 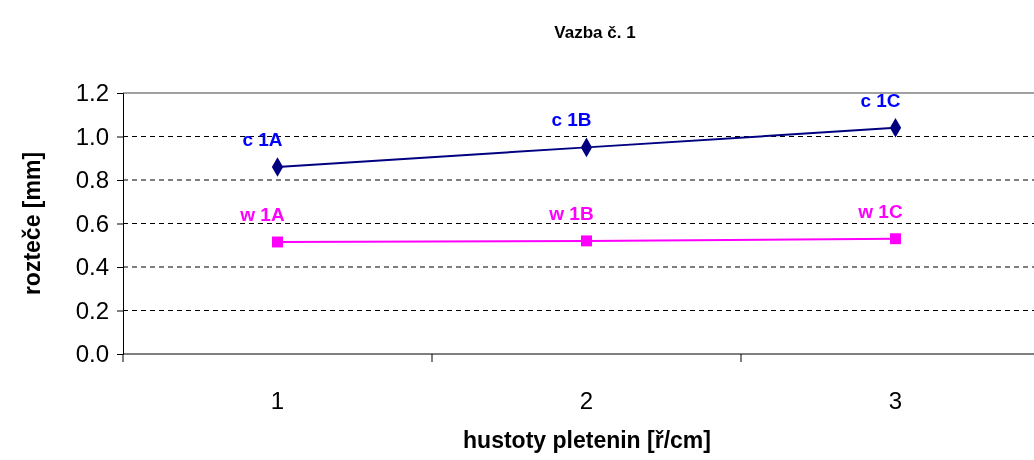 What do you see at coordinates (880, 100) in the screenshot?
I see `annotation: c 1C` at bounding box center [880, 100].